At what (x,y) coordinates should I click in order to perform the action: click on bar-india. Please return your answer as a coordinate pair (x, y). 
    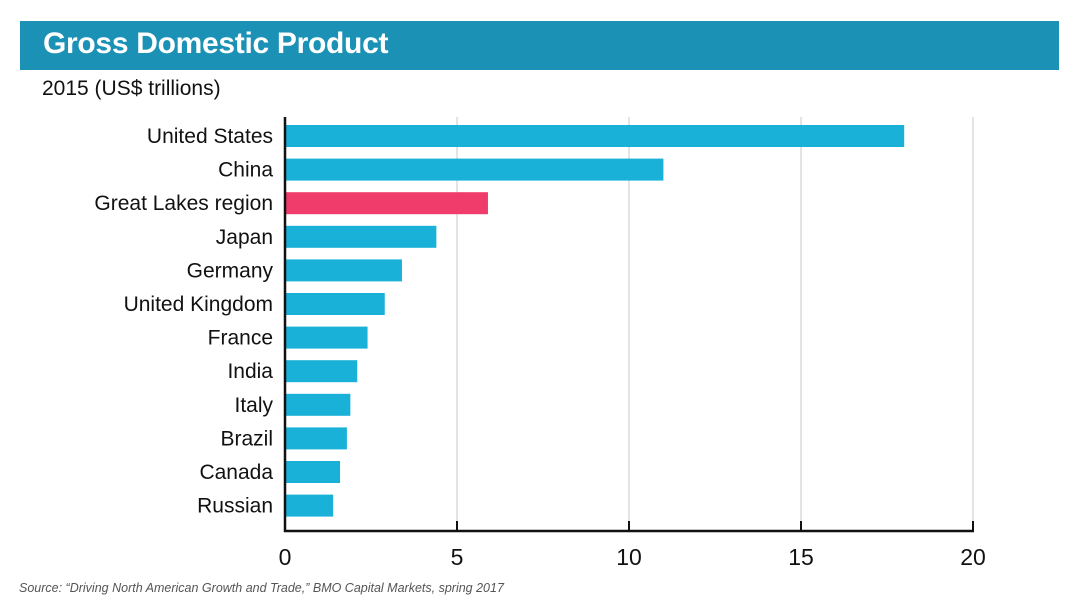
    Looking at the image, I should click on (322, 371).